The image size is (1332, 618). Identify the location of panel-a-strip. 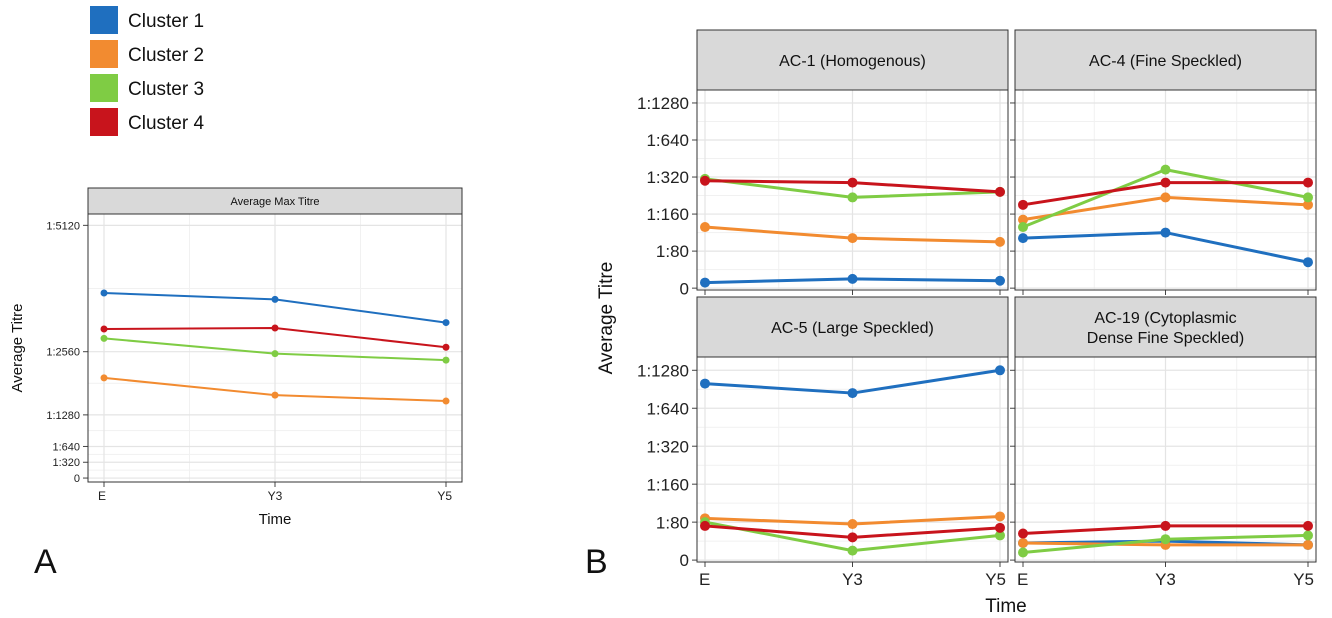
(275, 201).